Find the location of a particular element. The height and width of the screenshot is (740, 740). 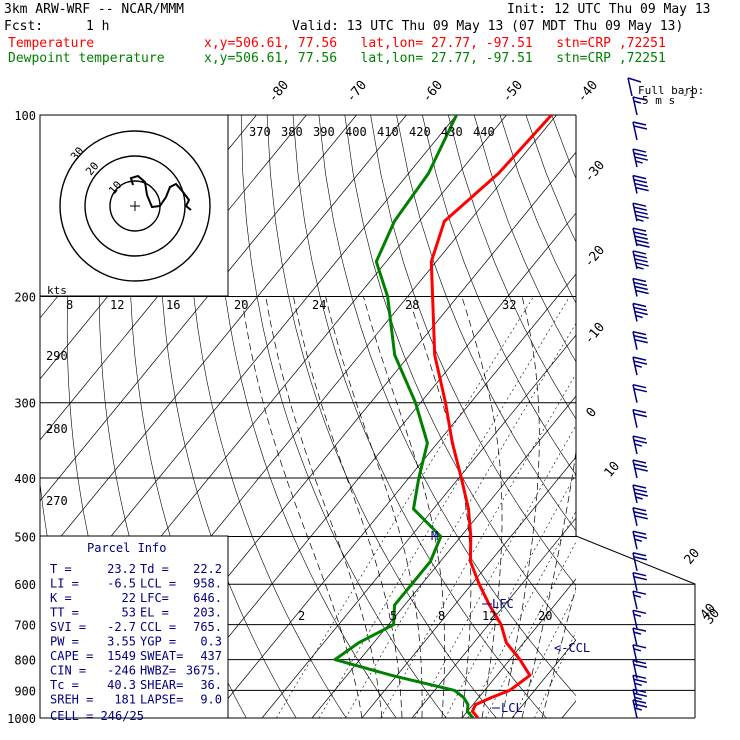

parcel-param-value: 1549 is located at coordinates (121, 656).